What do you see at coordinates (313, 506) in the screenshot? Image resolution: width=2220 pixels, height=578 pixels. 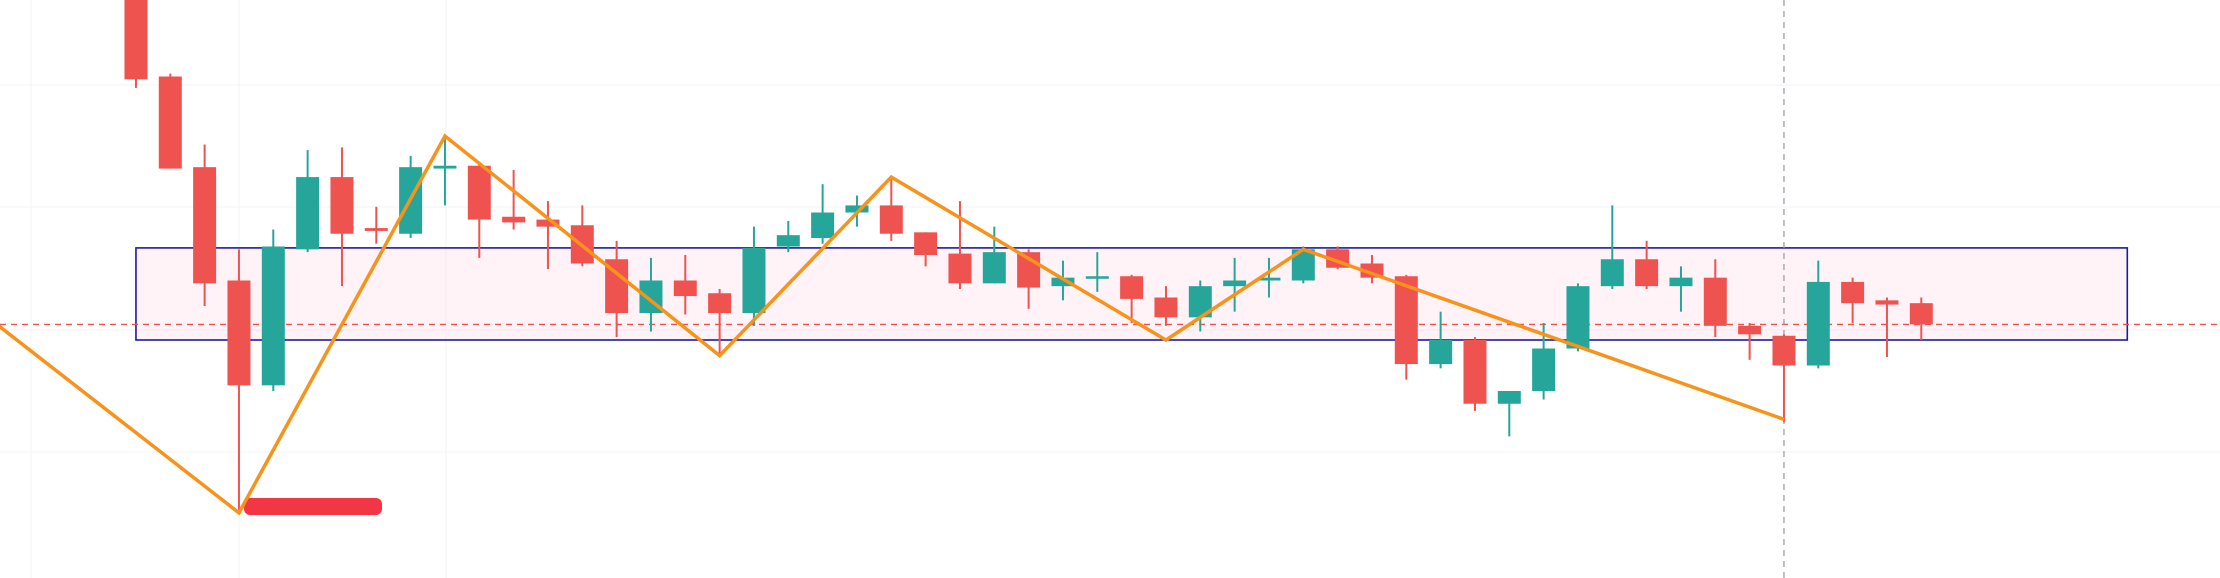 I see `pivot-label` at bounding box center [313, 506].